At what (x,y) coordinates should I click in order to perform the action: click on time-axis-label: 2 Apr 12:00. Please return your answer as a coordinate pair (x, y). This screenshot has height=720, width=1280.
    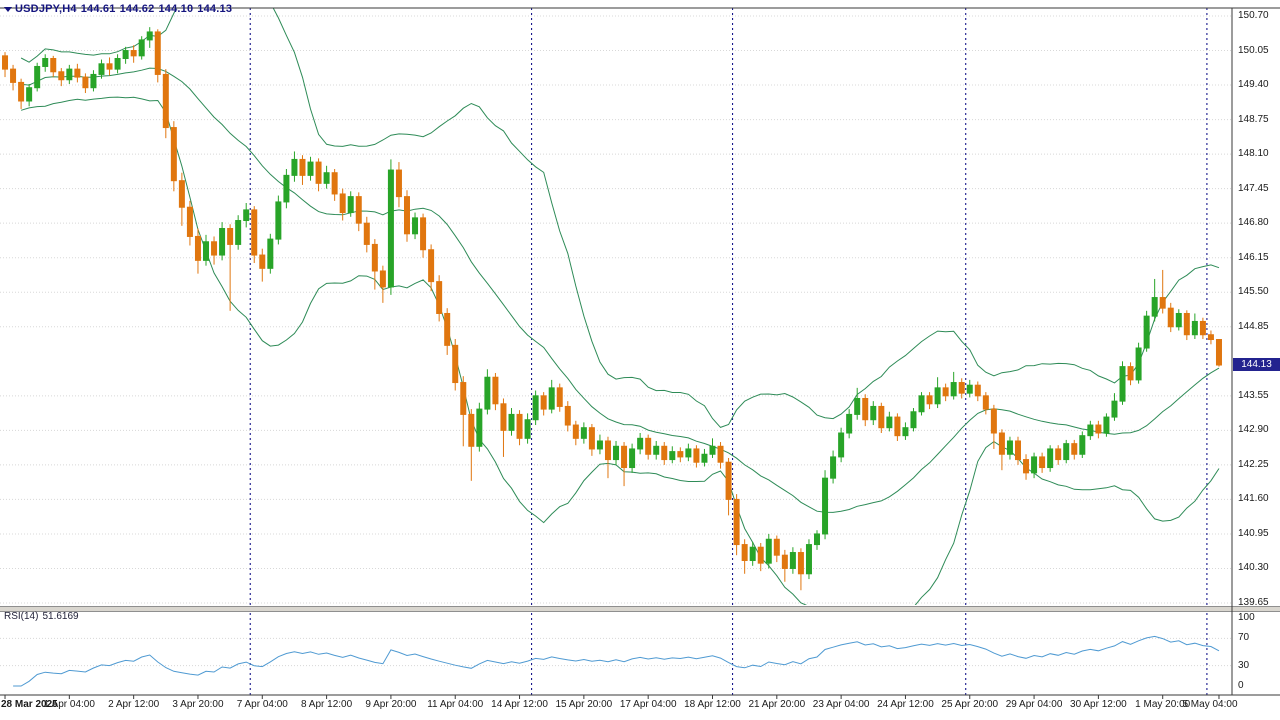
    Looking at the image, I should click on (134, 704).